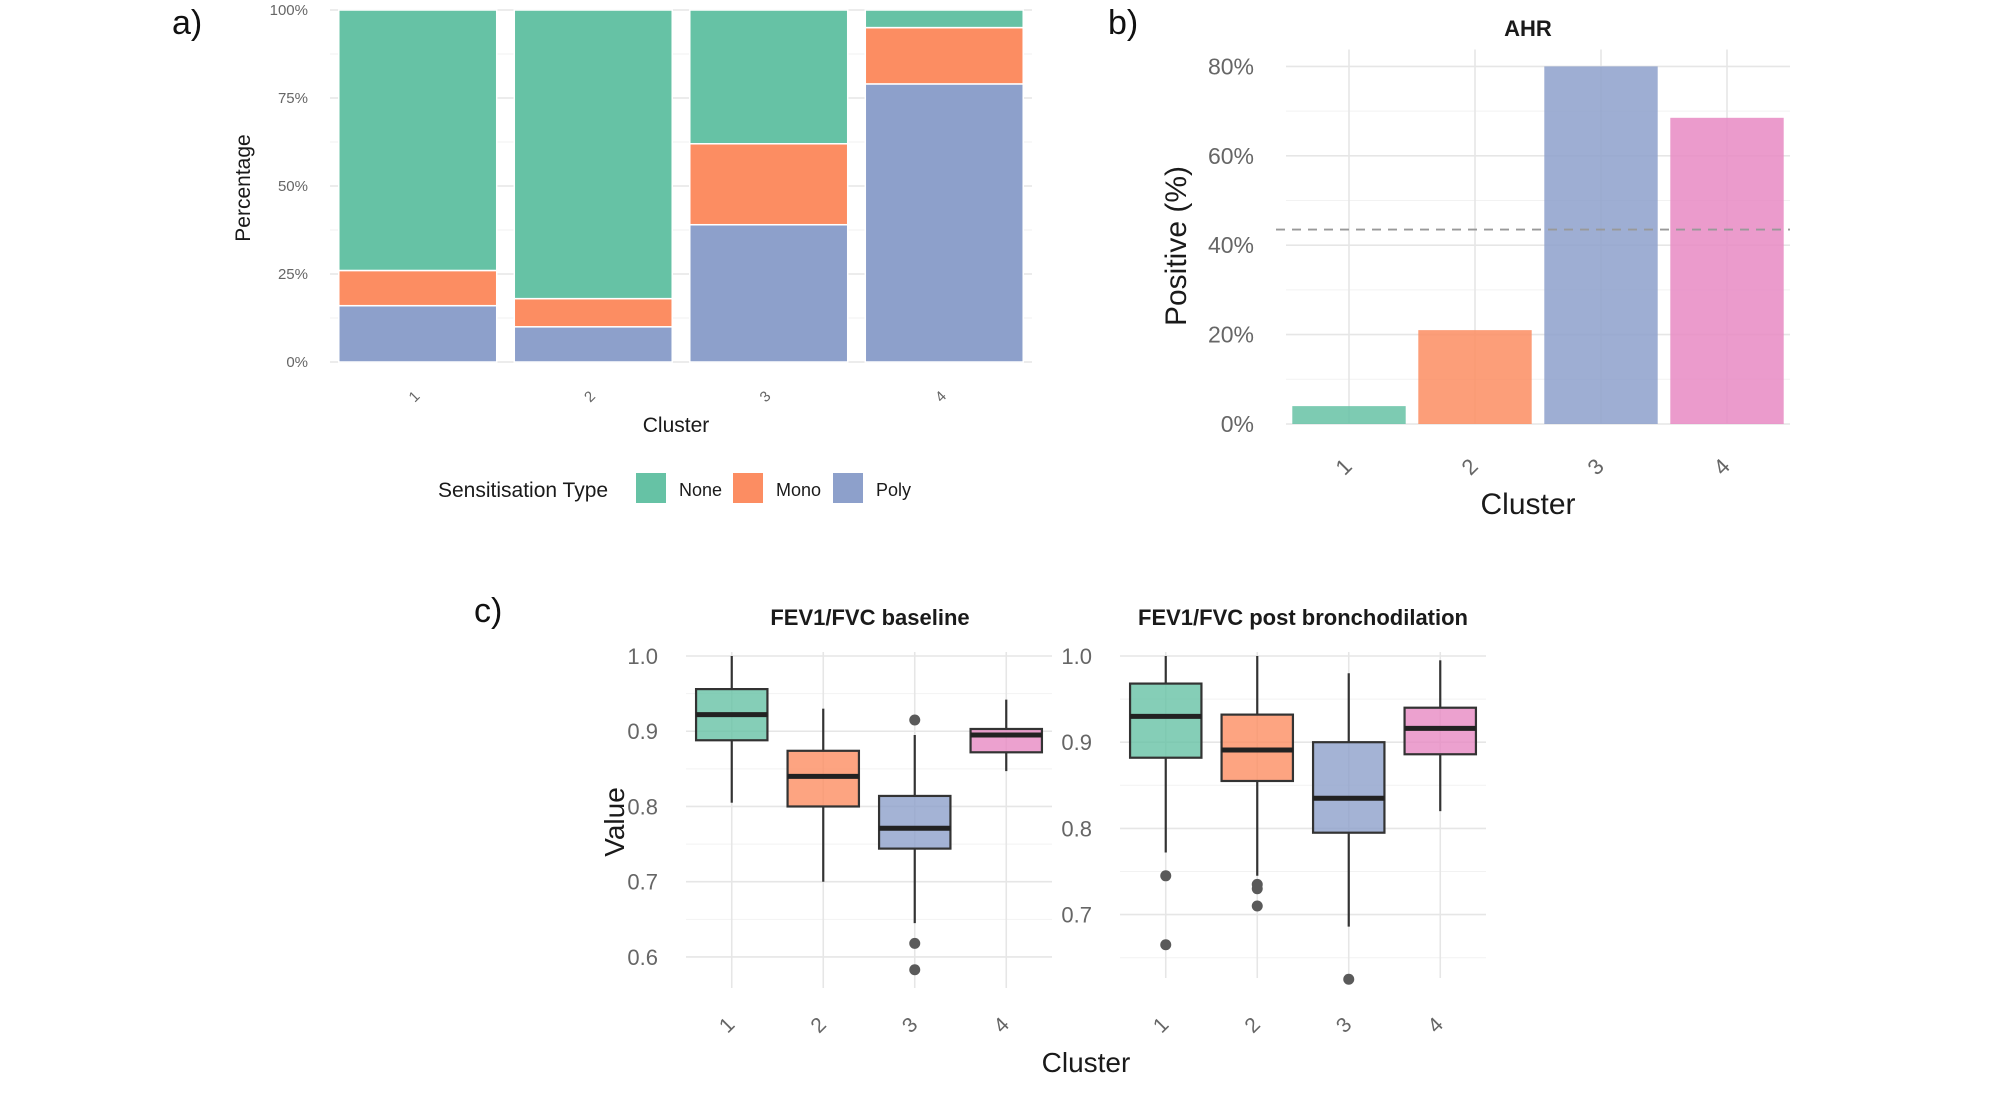 The image size is (2008, 1117). What do you see at coordinates (1533, 467) in the screenshot?
I see `panel-b-x-ticks: 1 2 3 4` at bounding box center [1533, 467].